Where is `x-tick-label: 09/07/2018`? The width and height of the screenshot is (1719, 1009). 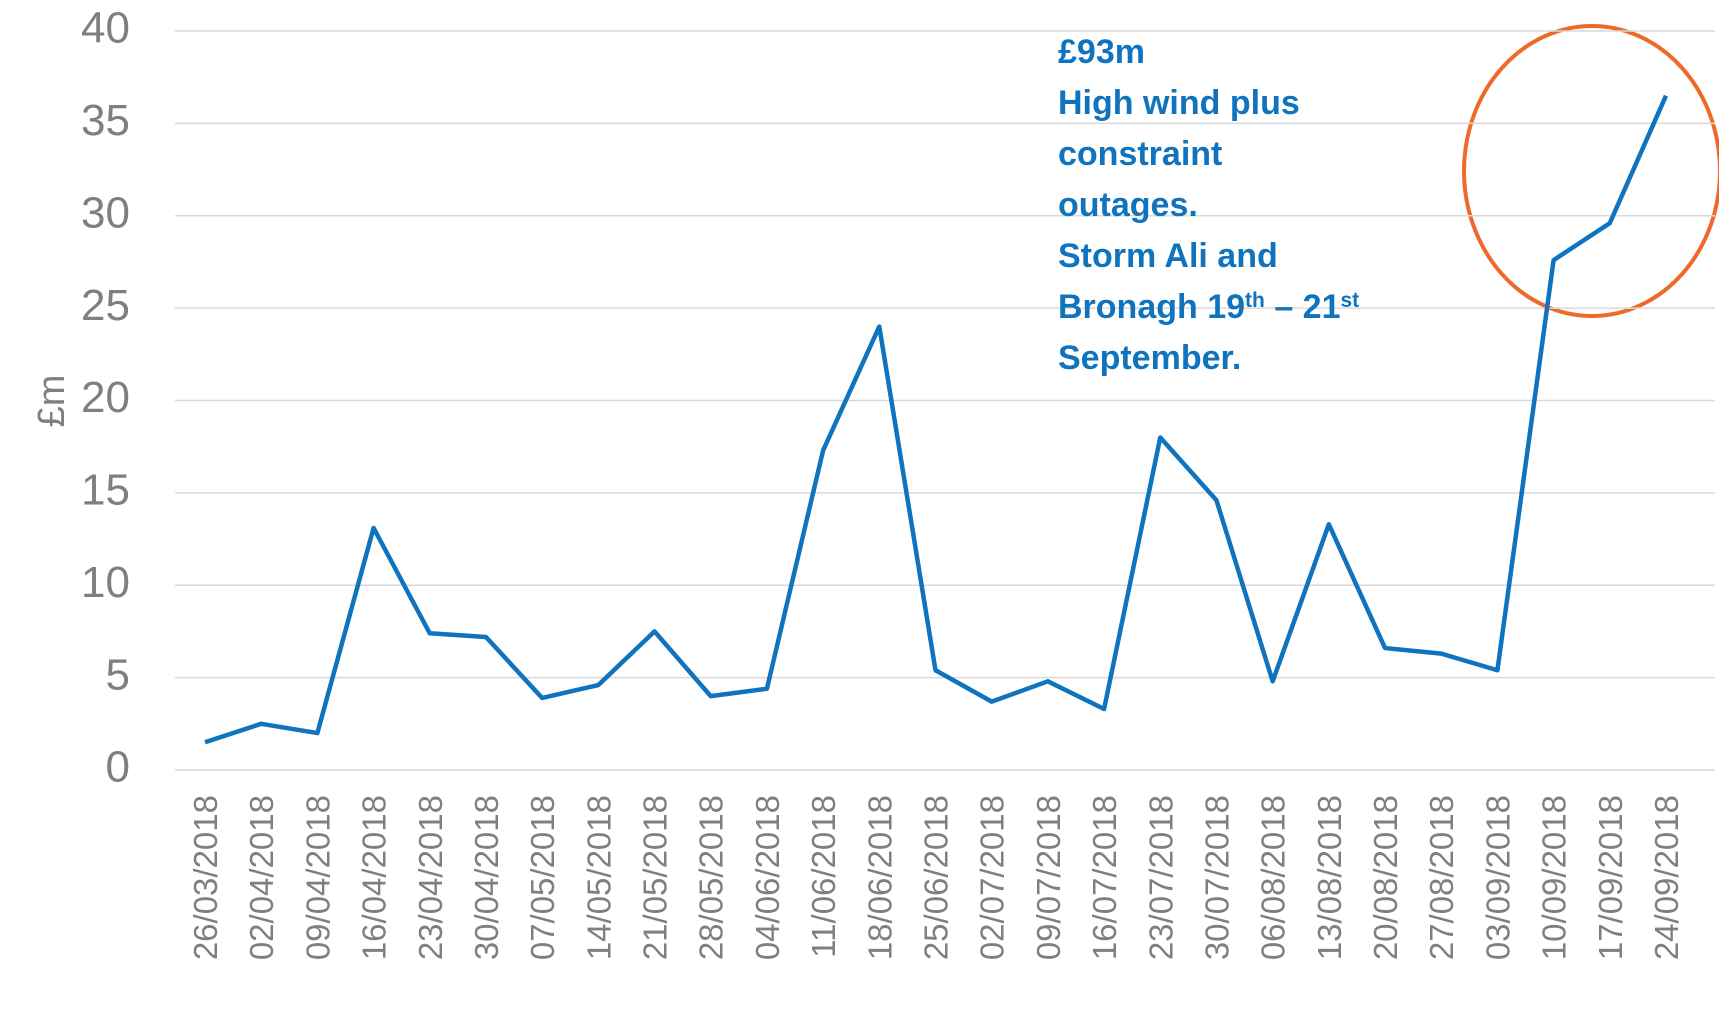 x-tick-label: 09/07/2018 is located at coordinates (1048, 877).